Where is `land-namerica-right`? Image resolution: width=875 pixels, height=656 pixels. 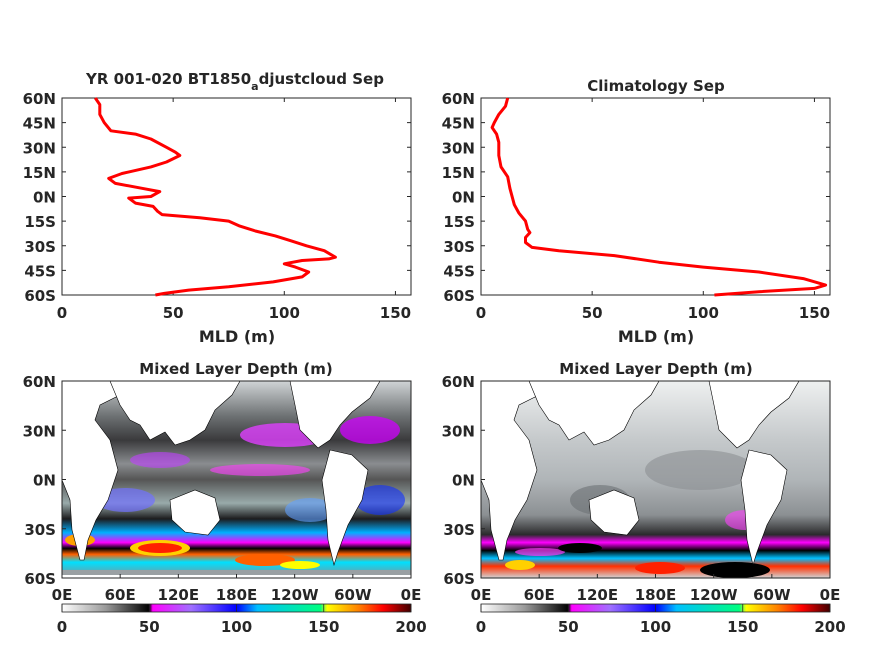
land-namerica-right is located at coordinates (754, 415).